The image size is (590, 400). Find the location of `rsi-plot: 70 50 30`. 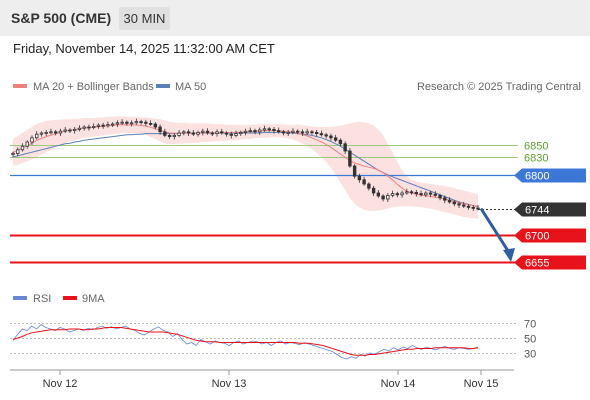

rsi-plot: 70 50 30 is located at coordinates (273, 340).